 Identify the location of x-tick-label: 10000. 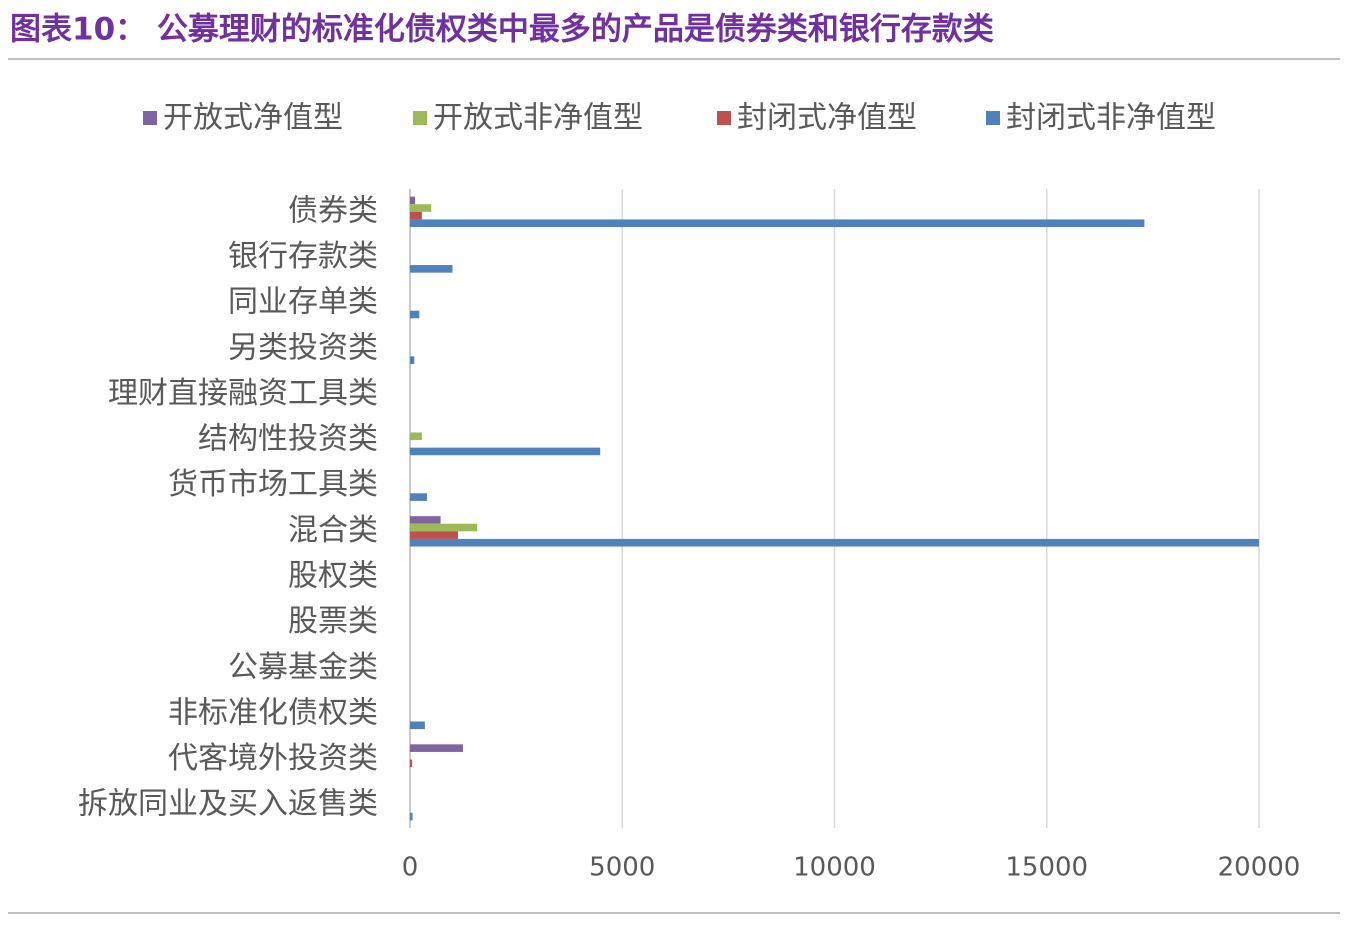
(834, 868).